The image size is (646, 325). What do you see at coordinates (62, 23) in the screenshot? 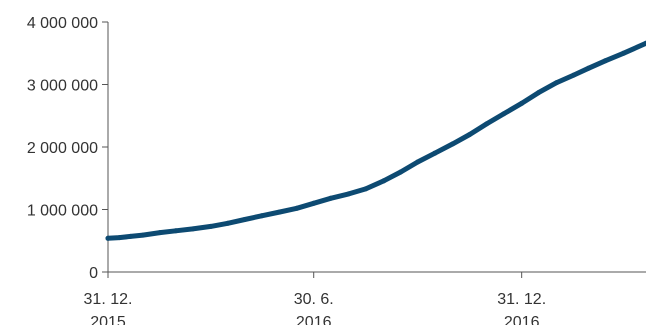
I see `y-tick-label: 4 000 000` at bounding box center [62, 23].